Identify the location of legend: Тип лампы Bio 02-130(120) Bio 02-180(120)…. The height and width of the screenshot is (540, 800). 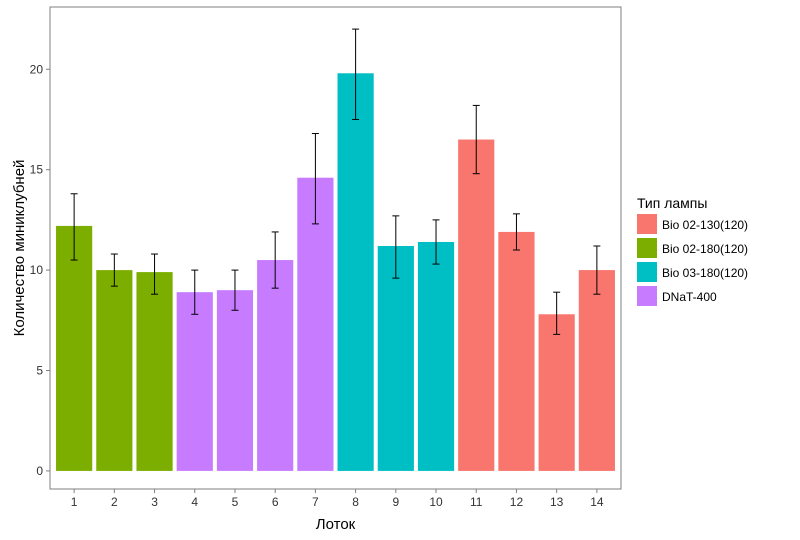
(692, 250).